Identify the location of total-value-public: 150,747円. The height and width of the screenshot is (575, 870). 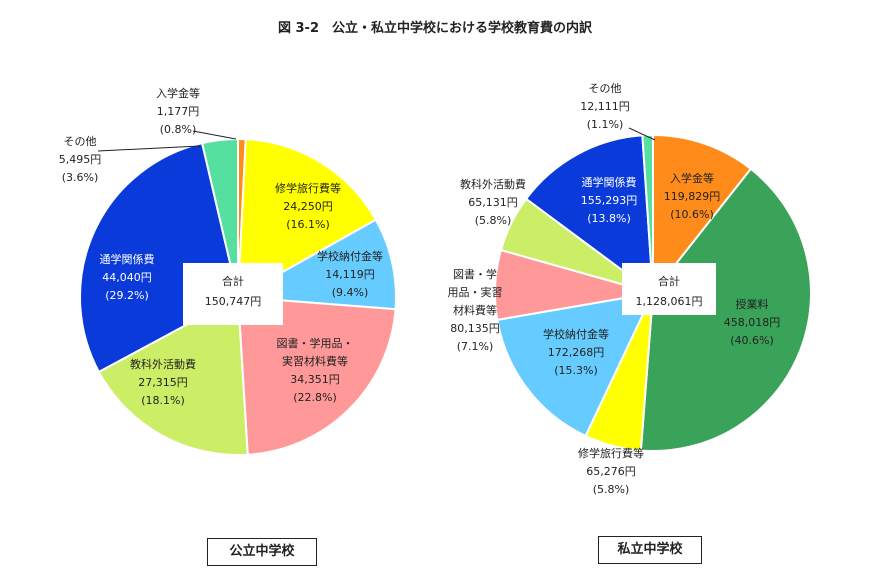
(233, 301).